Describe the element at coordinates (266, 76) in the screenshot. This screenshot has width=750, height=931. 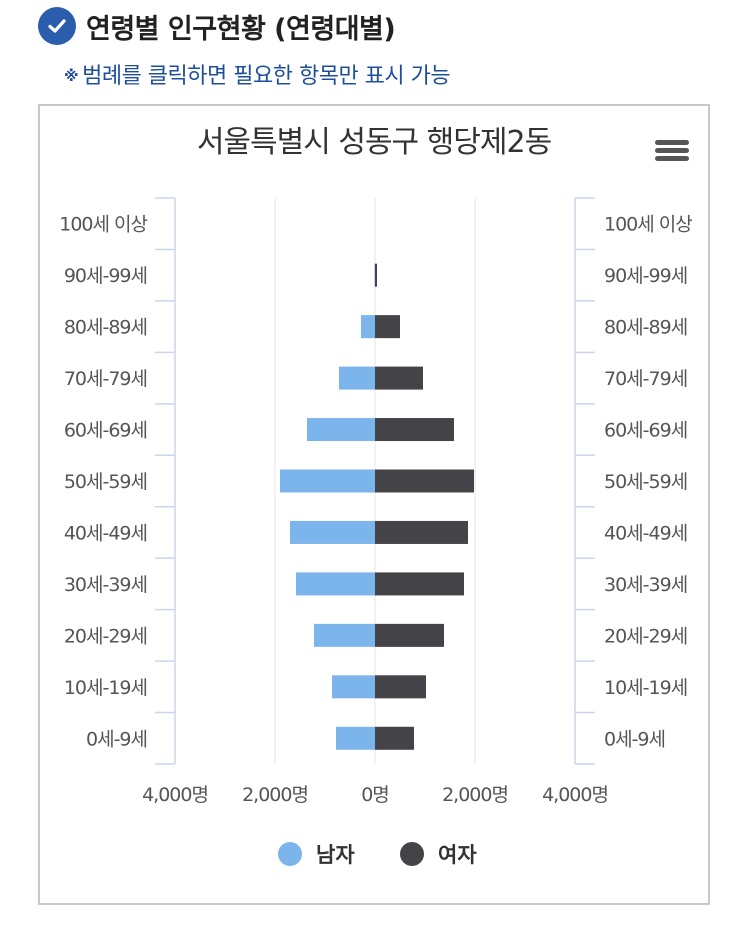
I see `notice-text: 범례를 클릭하면 필요한 항목만 표시 가능` at that location.